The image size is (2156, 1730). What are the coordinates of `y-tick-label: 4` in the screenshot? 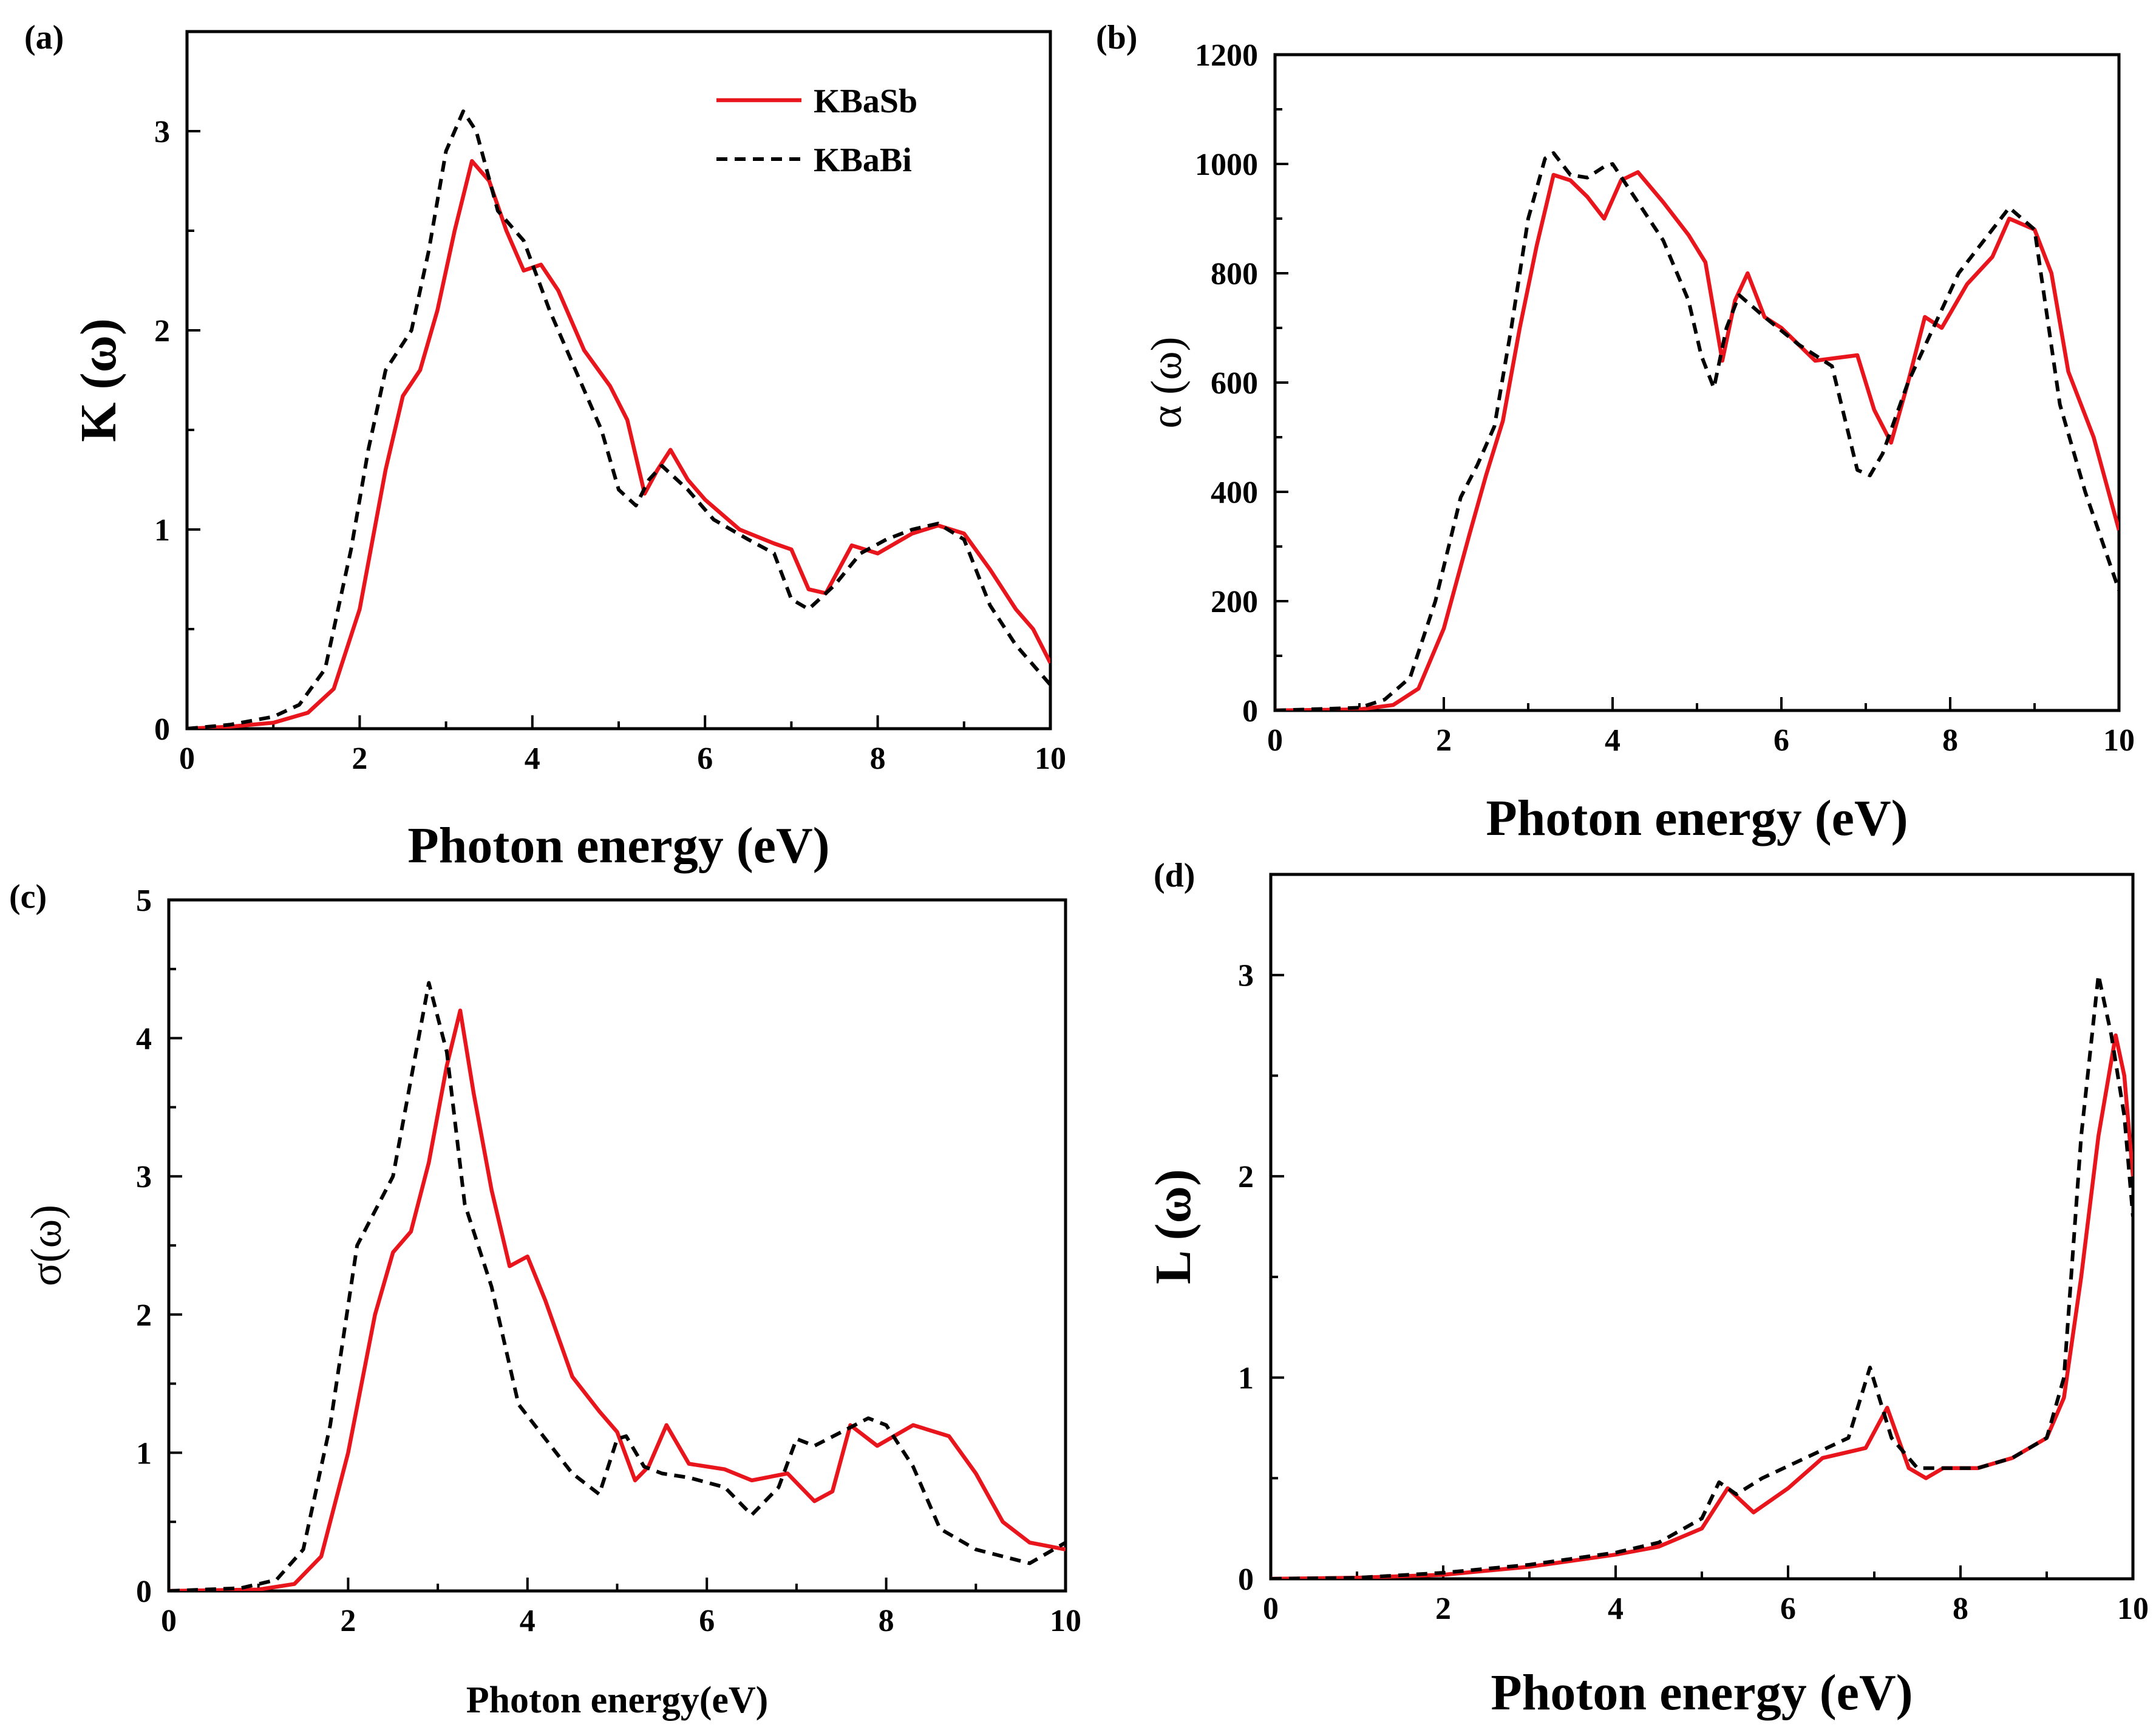 It's located at (144, 1039).